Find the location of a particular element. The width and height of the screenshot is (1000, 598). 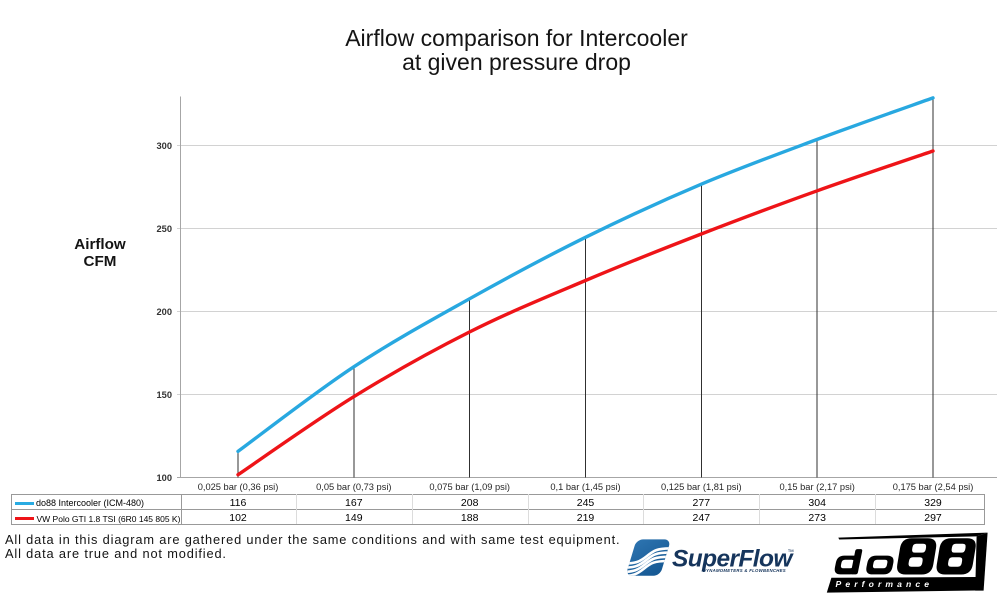

svg-text: Performance is located at coordinates (885, 584).